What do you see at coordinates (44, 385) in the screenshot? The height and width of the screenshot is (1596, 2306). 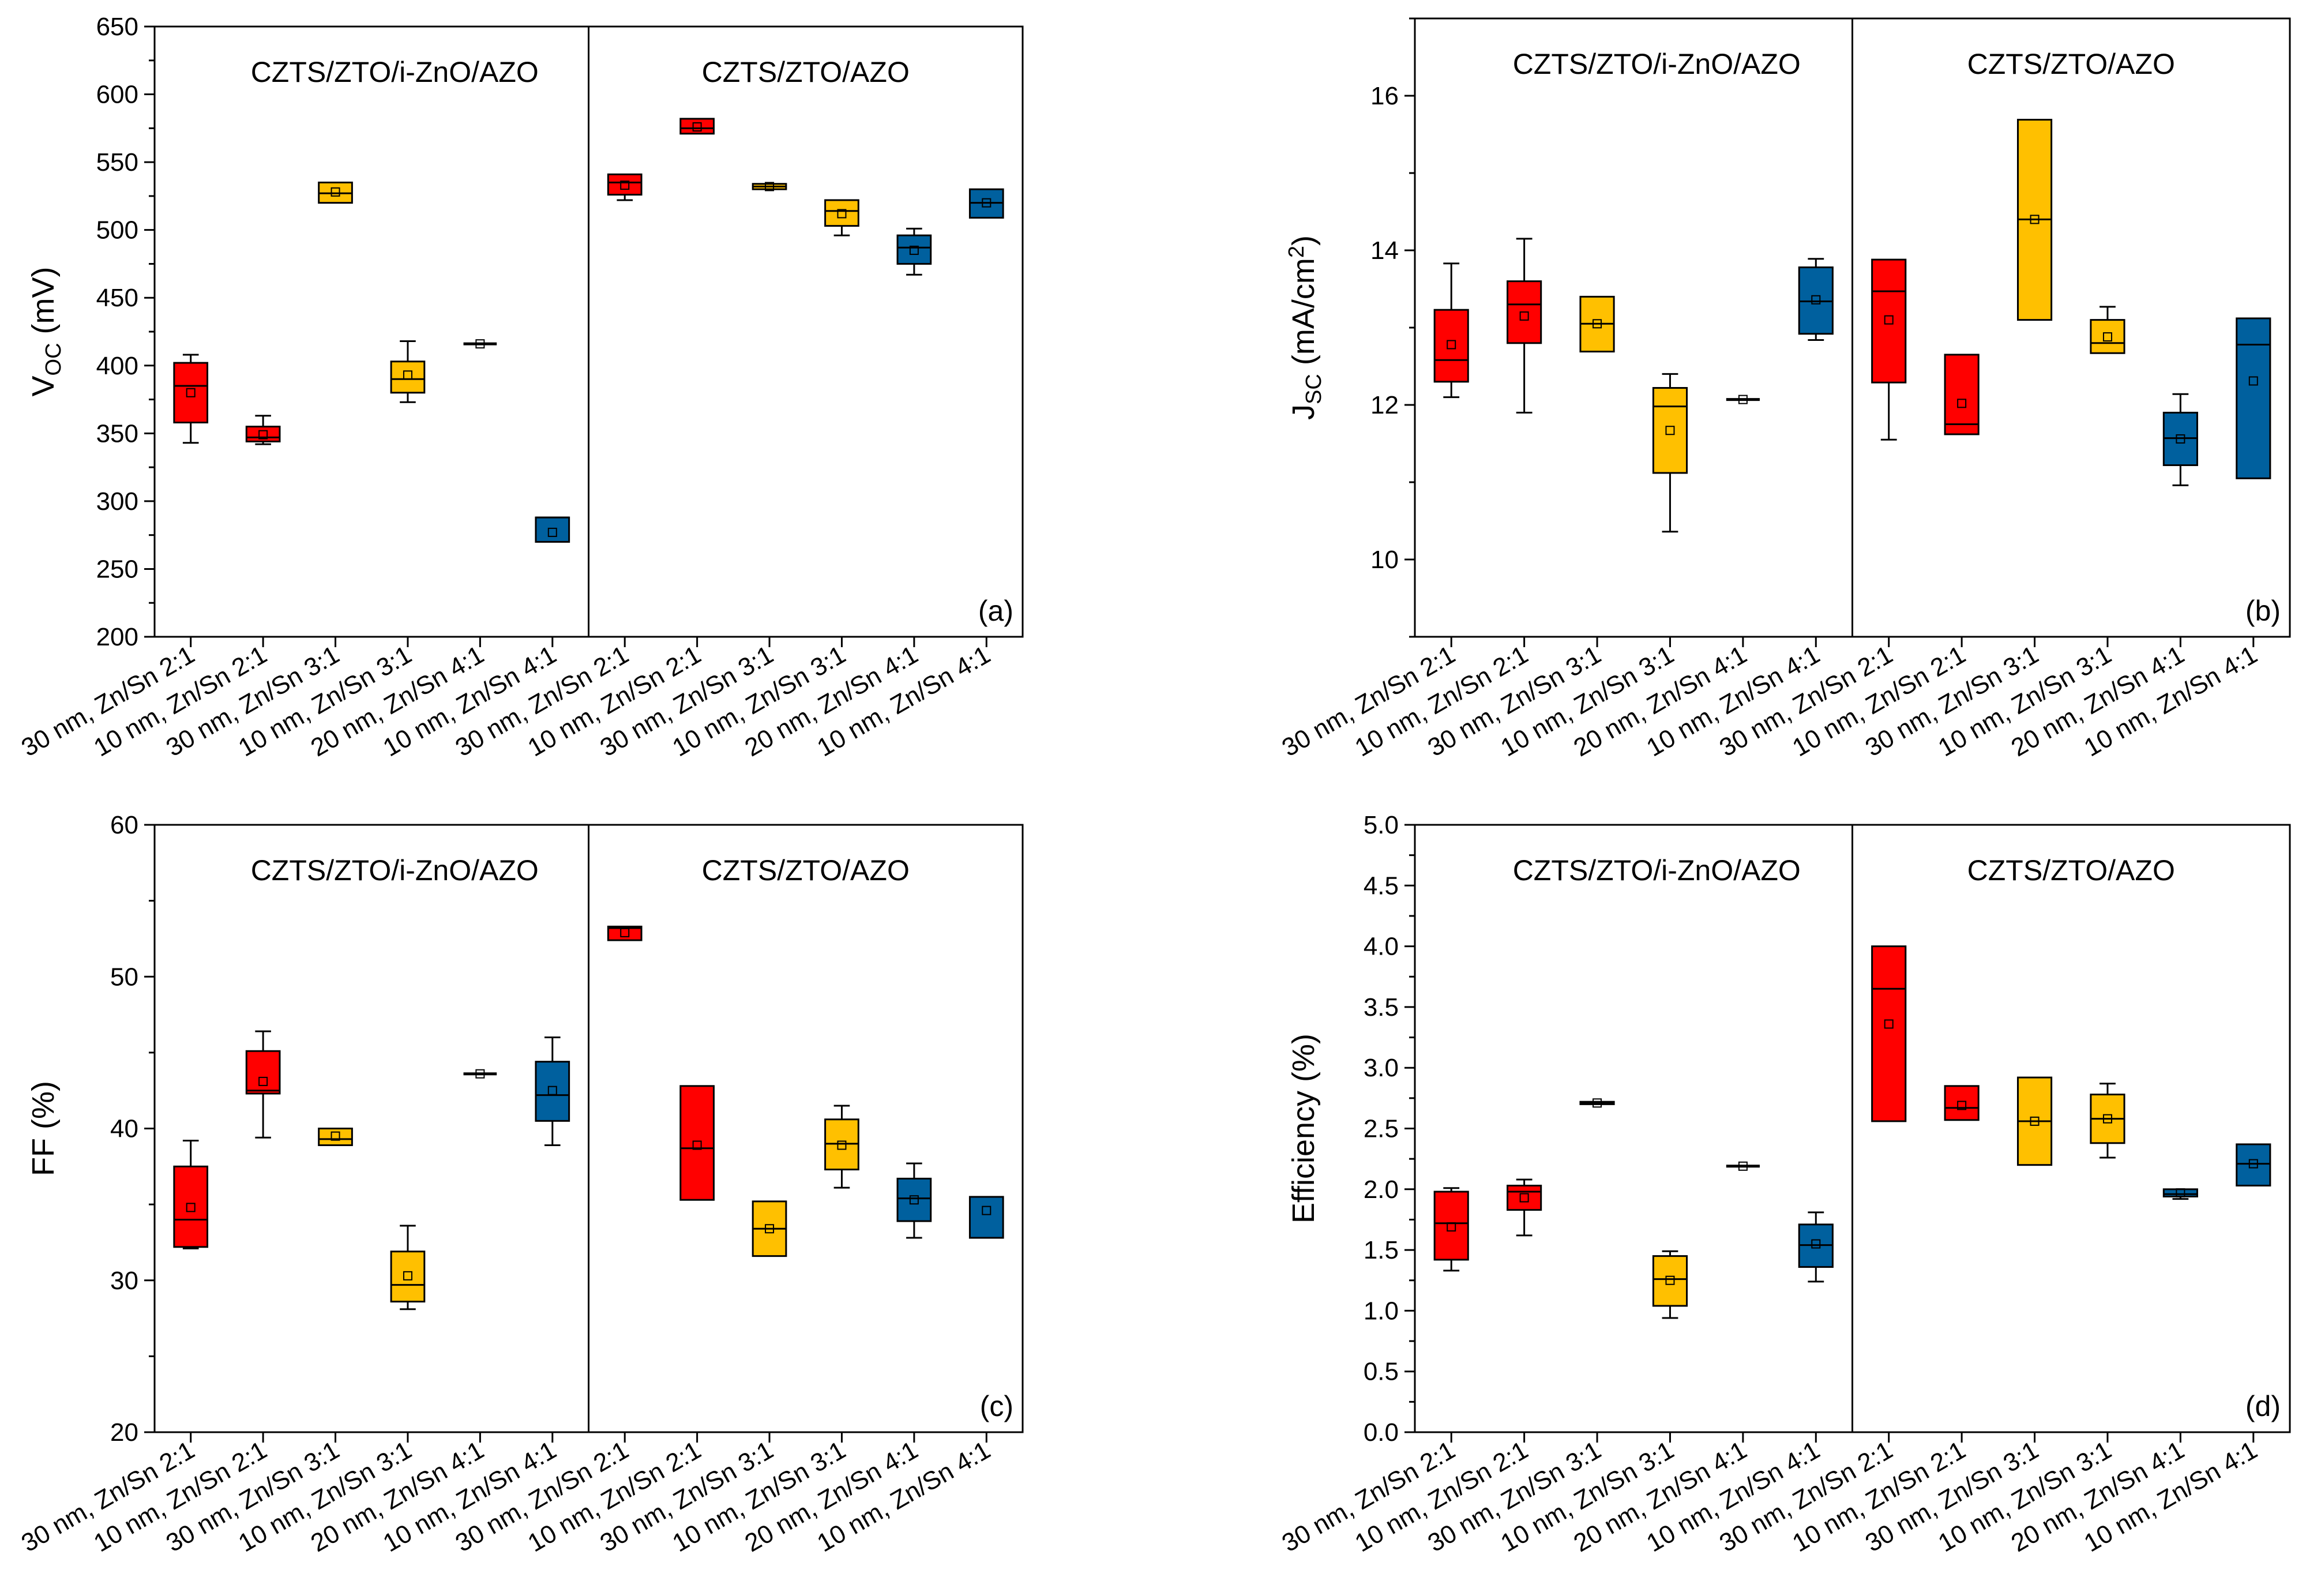 I see `y-axis-title-main: V` at bounding box center [44, 385].